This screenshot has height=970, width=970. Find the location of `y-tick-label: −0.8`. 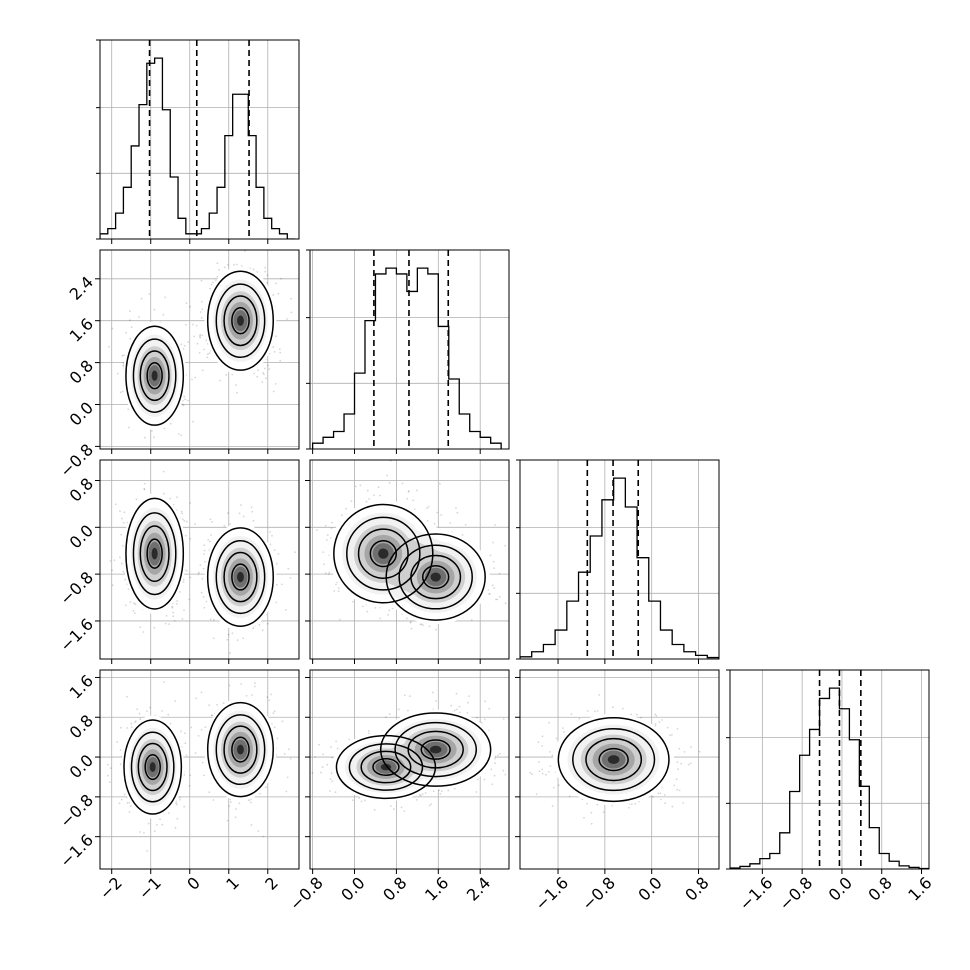

y-tick-label: −0.8 is located at coordinates (76, 588).